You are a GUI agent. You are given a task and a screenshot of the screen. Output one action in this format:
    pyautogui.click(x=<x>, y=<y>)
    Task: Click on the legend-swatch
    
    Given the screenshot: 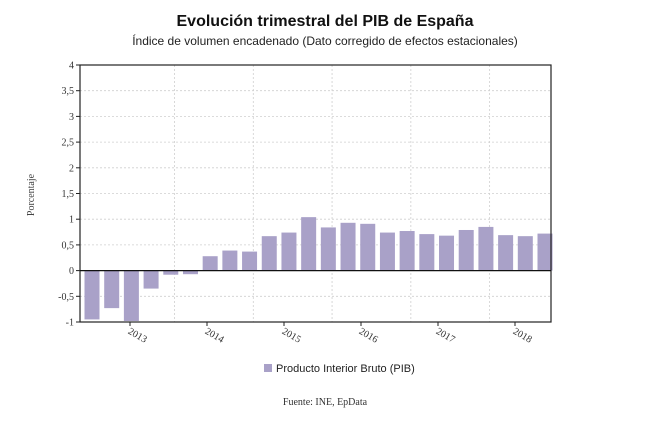 What is the action you would take?
    pyautogui.click(x=268, y=368)
    